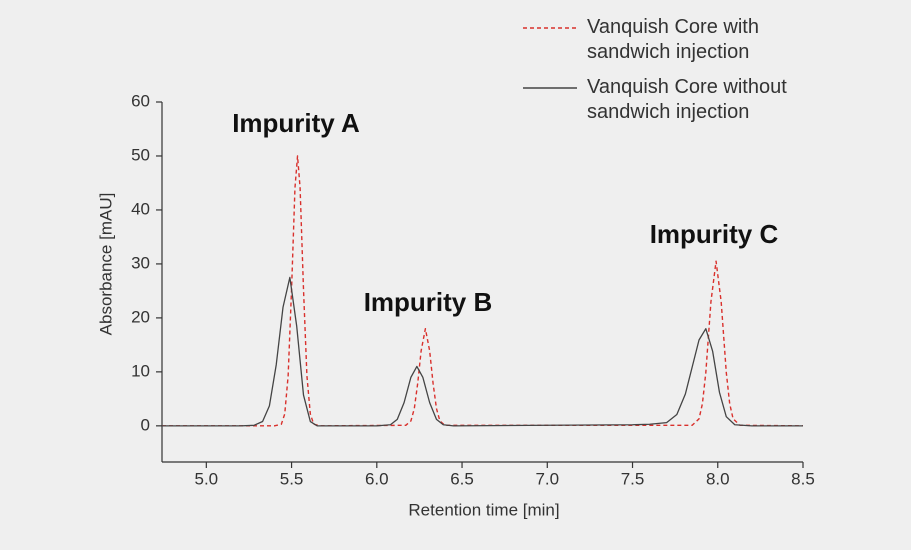 The height and width of the screenshot is (550, 911). I want to click on legend-label: Vanquish Core without sandwich injection, so click(687, 99).